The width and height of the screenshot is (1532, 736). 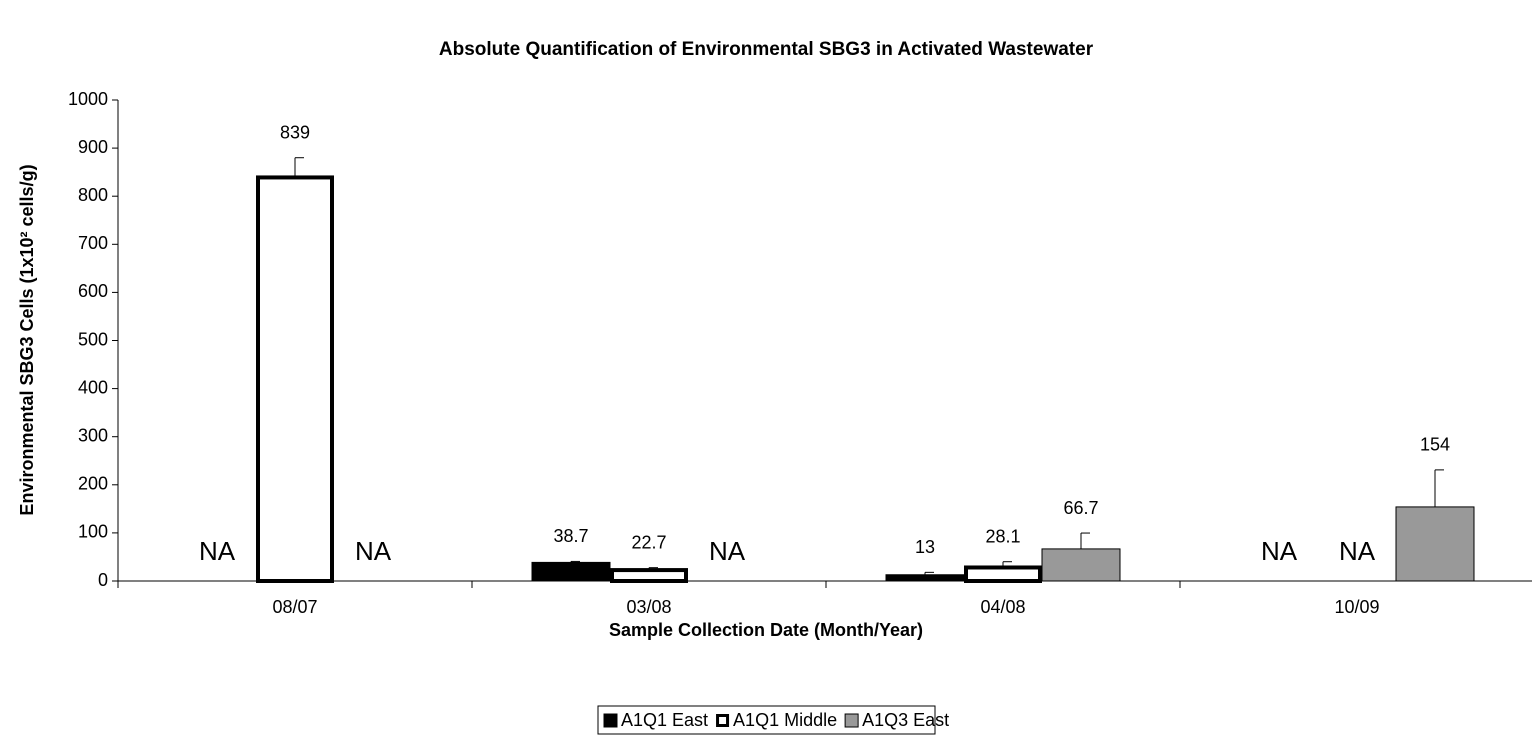 I want to click on x-tick-label: 04/08, so click(x=1002, y=607).